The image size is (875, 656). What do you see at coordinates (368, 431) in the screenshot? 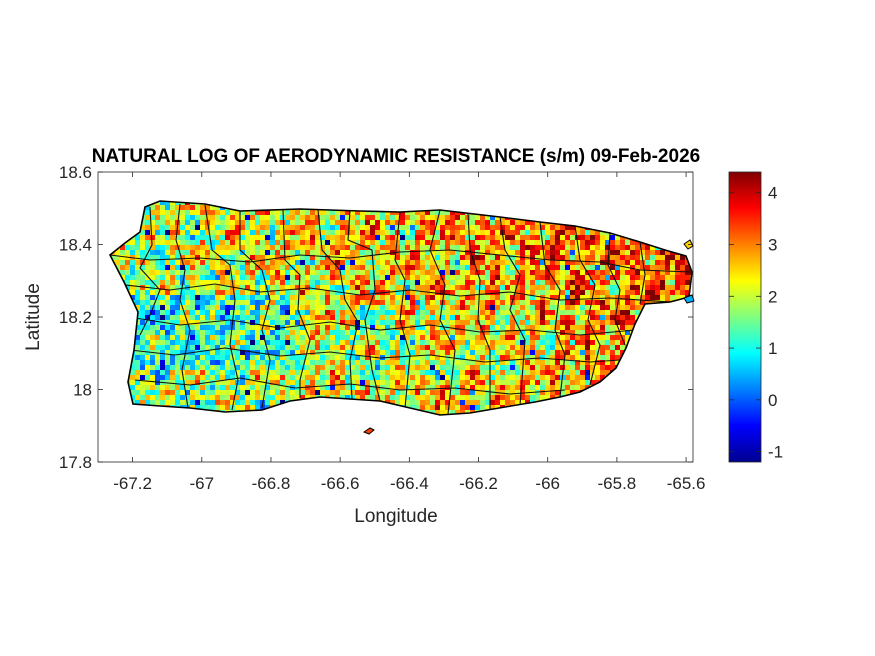
I see `islet-caja-de-muertos` at bounding box center [368, 431].